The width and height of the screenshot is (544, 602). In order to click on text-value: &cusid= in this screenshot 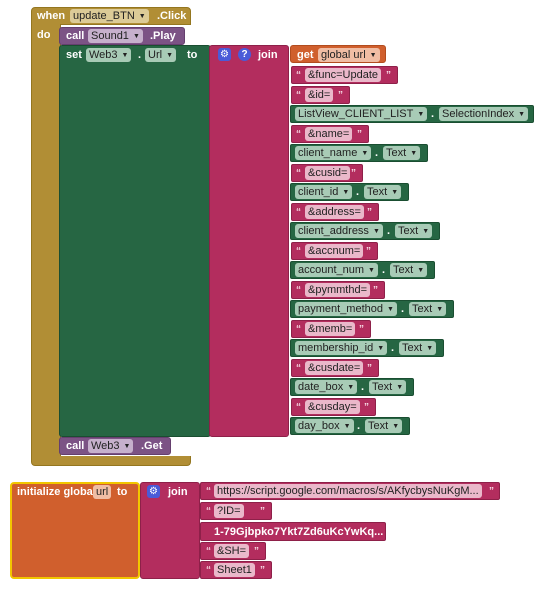, I will do `click(328, 173)`.